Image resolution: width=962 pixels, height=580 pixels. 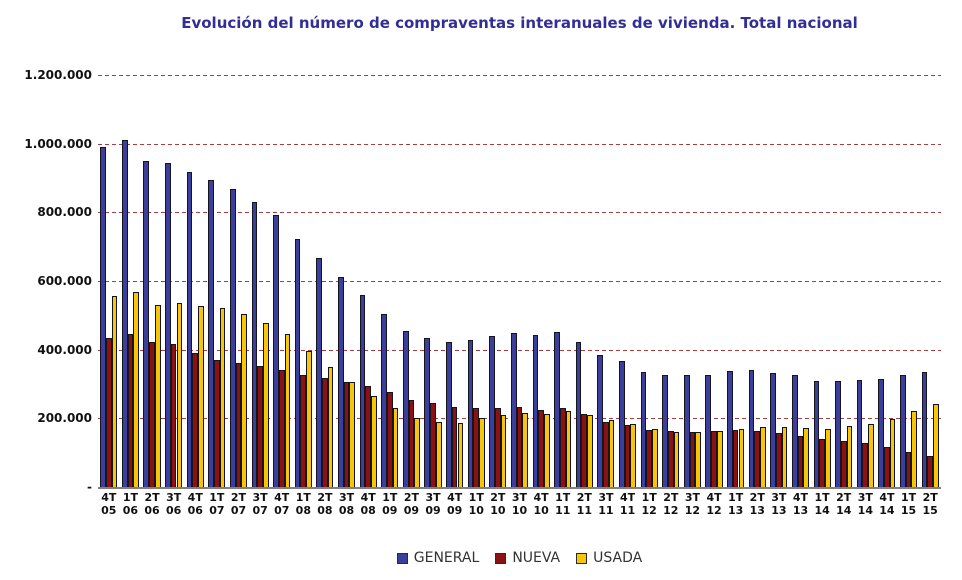 What do you see at coordinates (908, 504) in the screenshot?
I see `x-axis-category-label: 1T 15` at bounding box center [908, 504].